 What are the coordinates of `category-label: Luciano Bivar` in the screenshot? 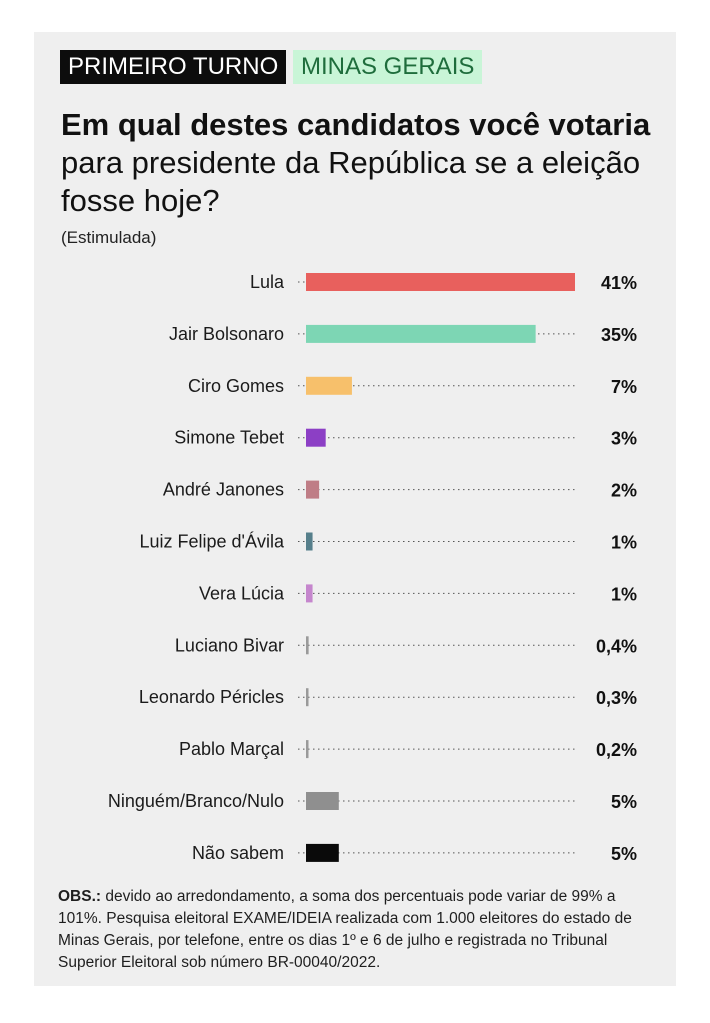 It's located at (229, 645).